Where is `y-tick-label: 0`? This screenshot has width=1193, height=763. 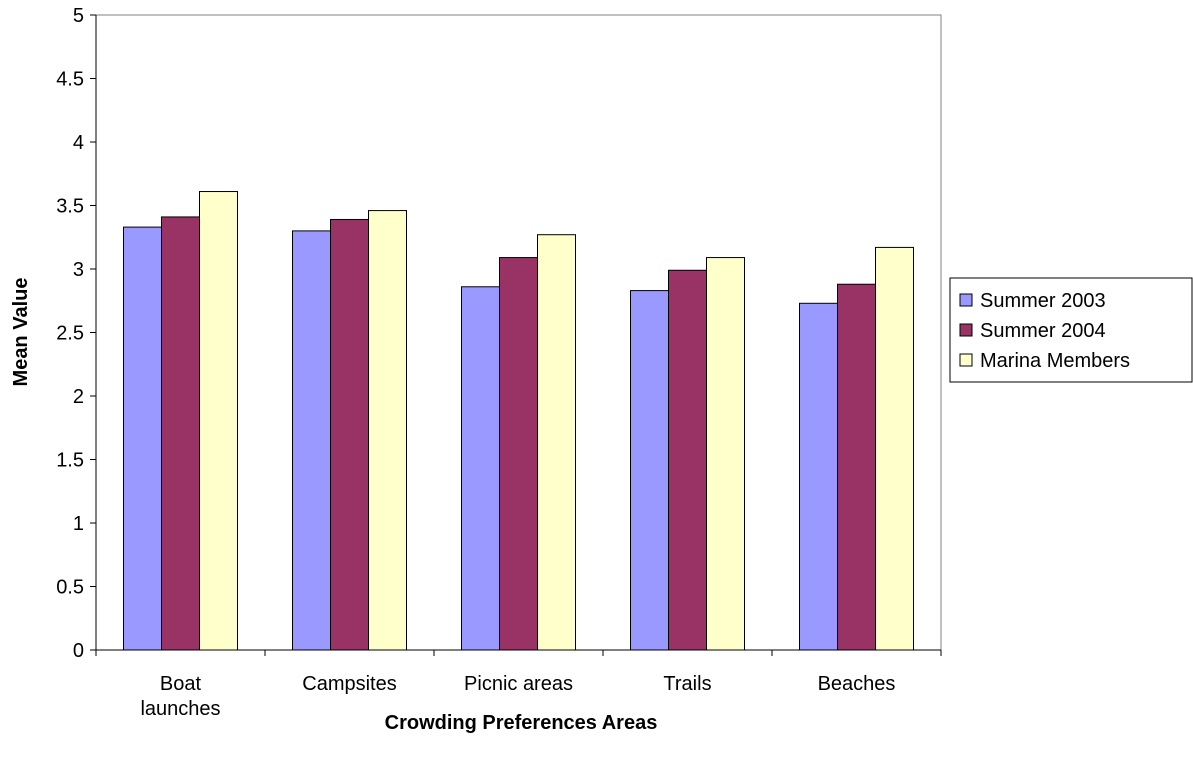 y-tick-label: 0 is located at coordinates (78, 651).